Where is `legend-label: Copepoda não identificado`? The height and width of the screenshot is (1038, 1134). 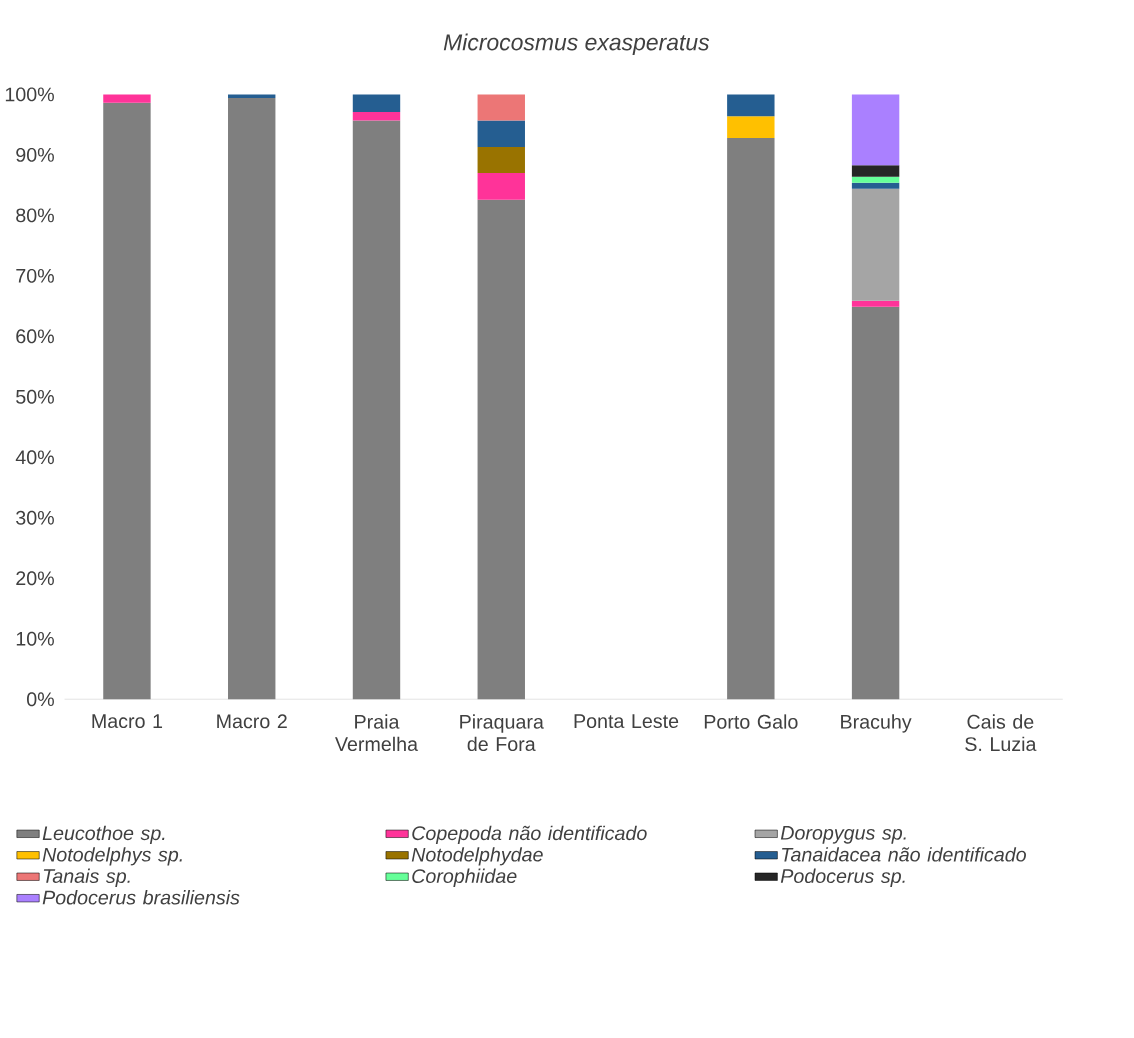
legend-label: Copepoda não identificado is located at coordinates (529, 835).